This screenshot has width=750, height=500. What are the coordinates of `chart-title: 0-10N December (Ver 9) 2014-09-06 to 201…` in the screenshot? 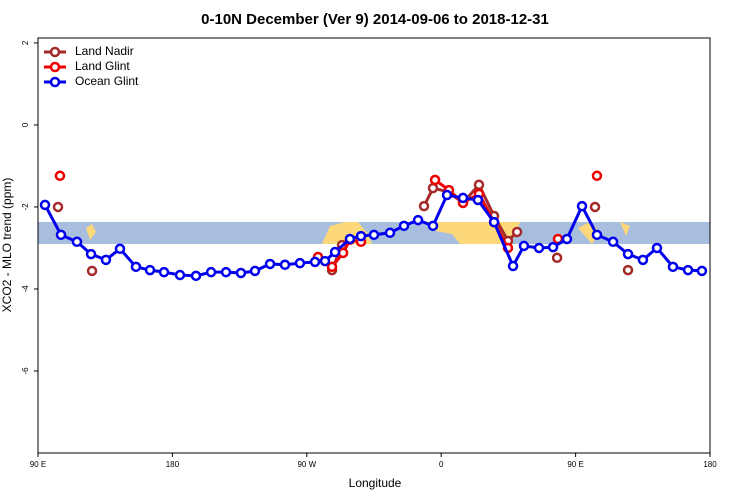 It's located at (375, 19).